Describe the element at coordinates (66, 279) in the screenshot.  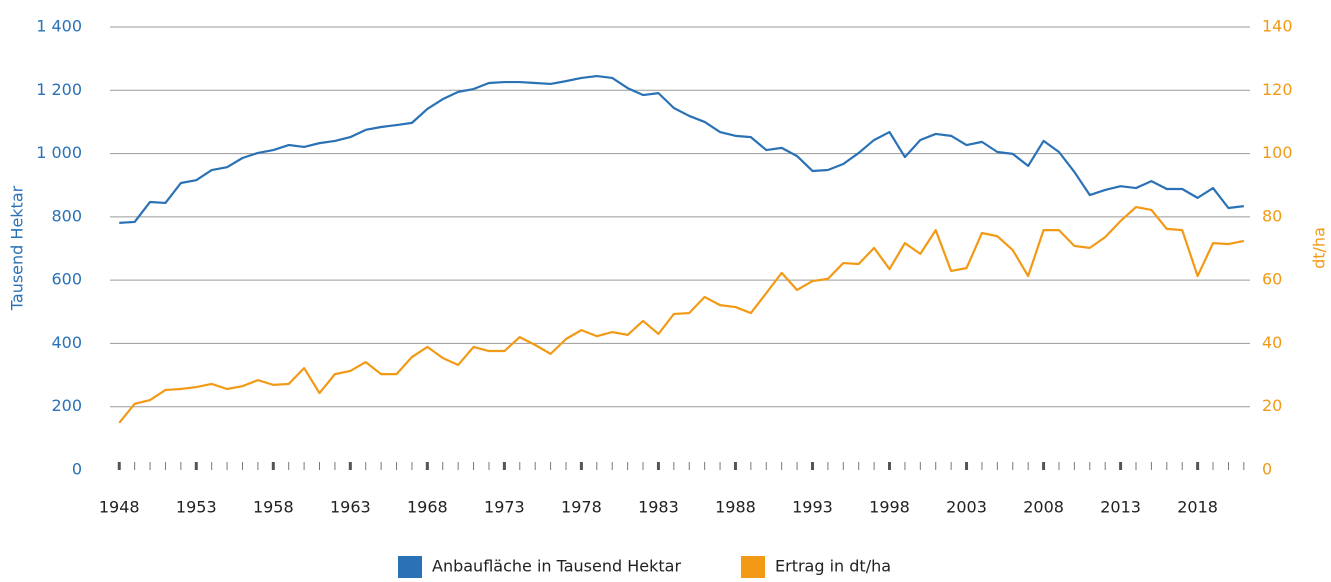
I see `y-tick-label: 600` at that location.